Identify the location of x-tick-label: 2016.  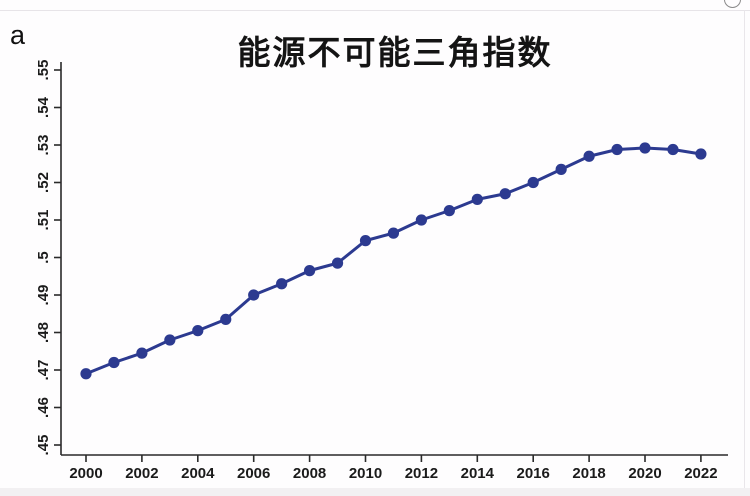
(533, 473).